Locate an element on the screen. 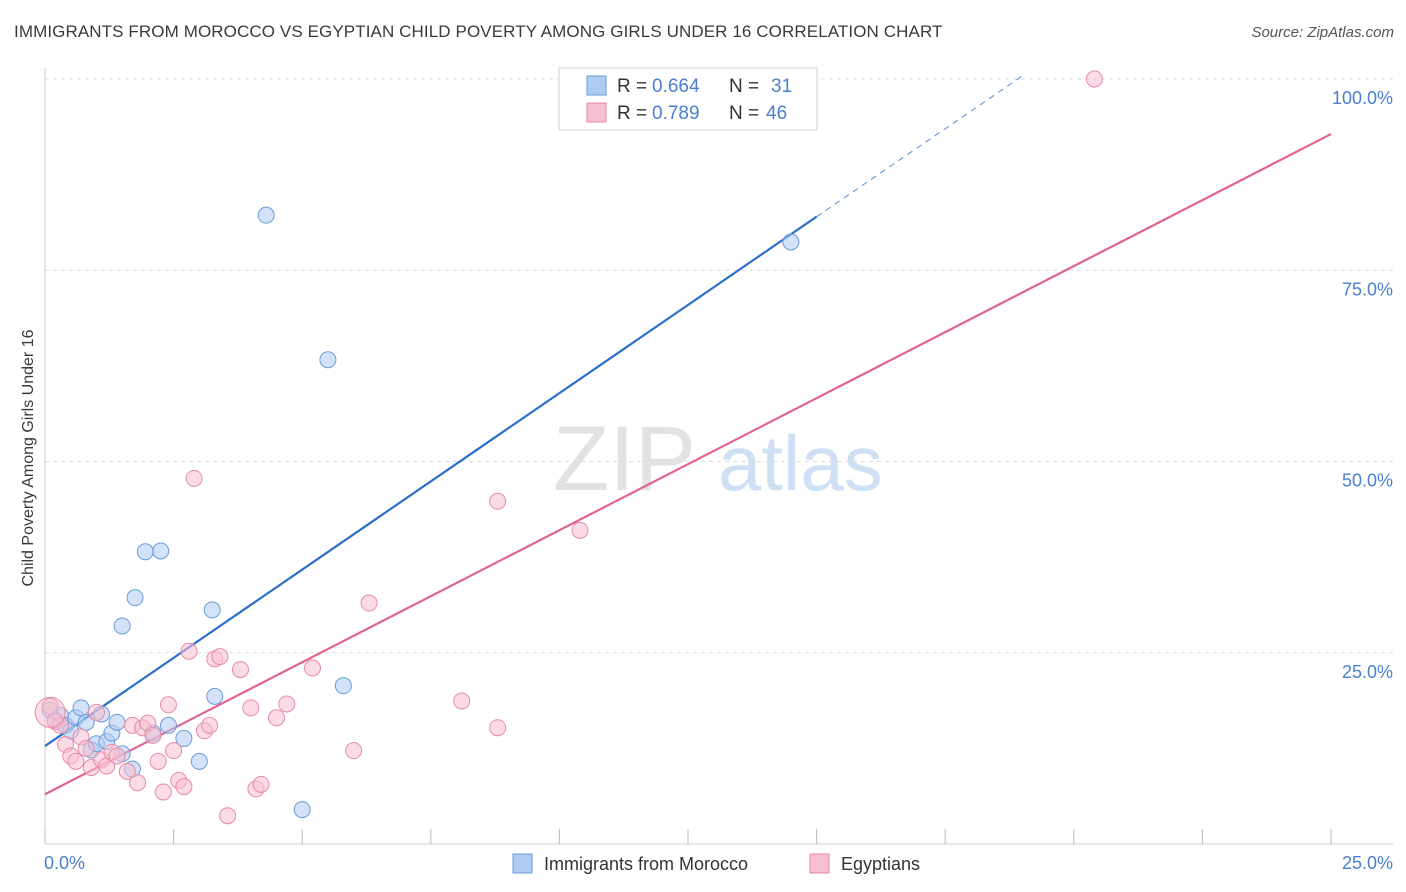 This screenshot has height=892, width=1406. legend-r-label-pink: R = is located at coordinates (632, 113).